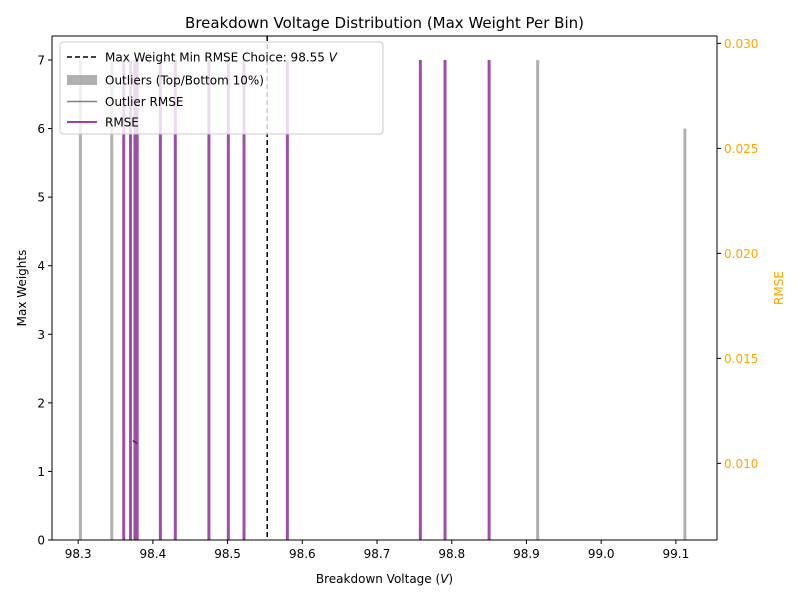 This screenshot has height=600, width=800. I want to click on y-tick-label: 6, so click(41, 129).